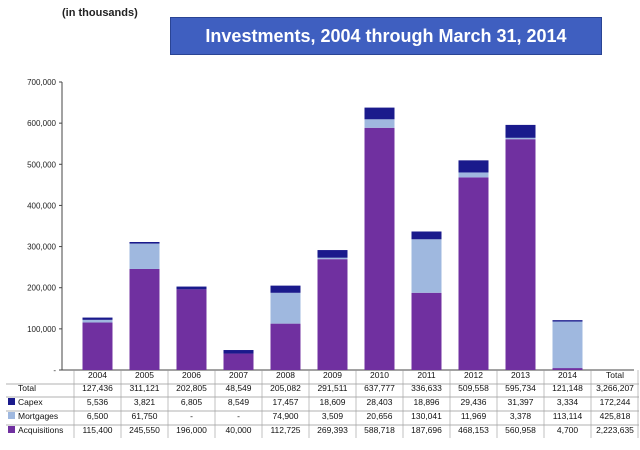  What do you see at coordinates (97, 318) in the screenshot?
I see `bar-capex-2004` at bounding box center [97, 318].